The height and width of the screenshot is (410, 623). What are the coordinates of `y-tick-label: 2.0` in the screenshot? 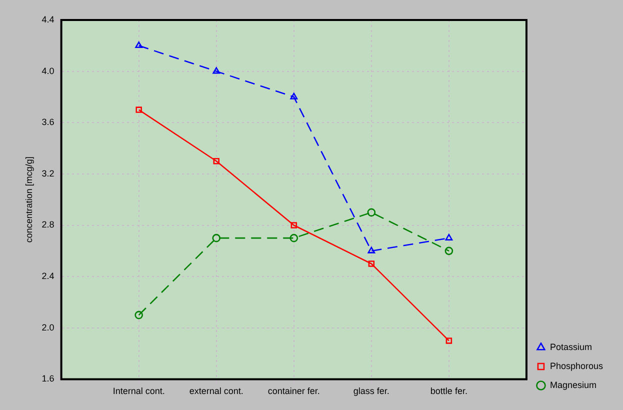 It's located at (48, 327).